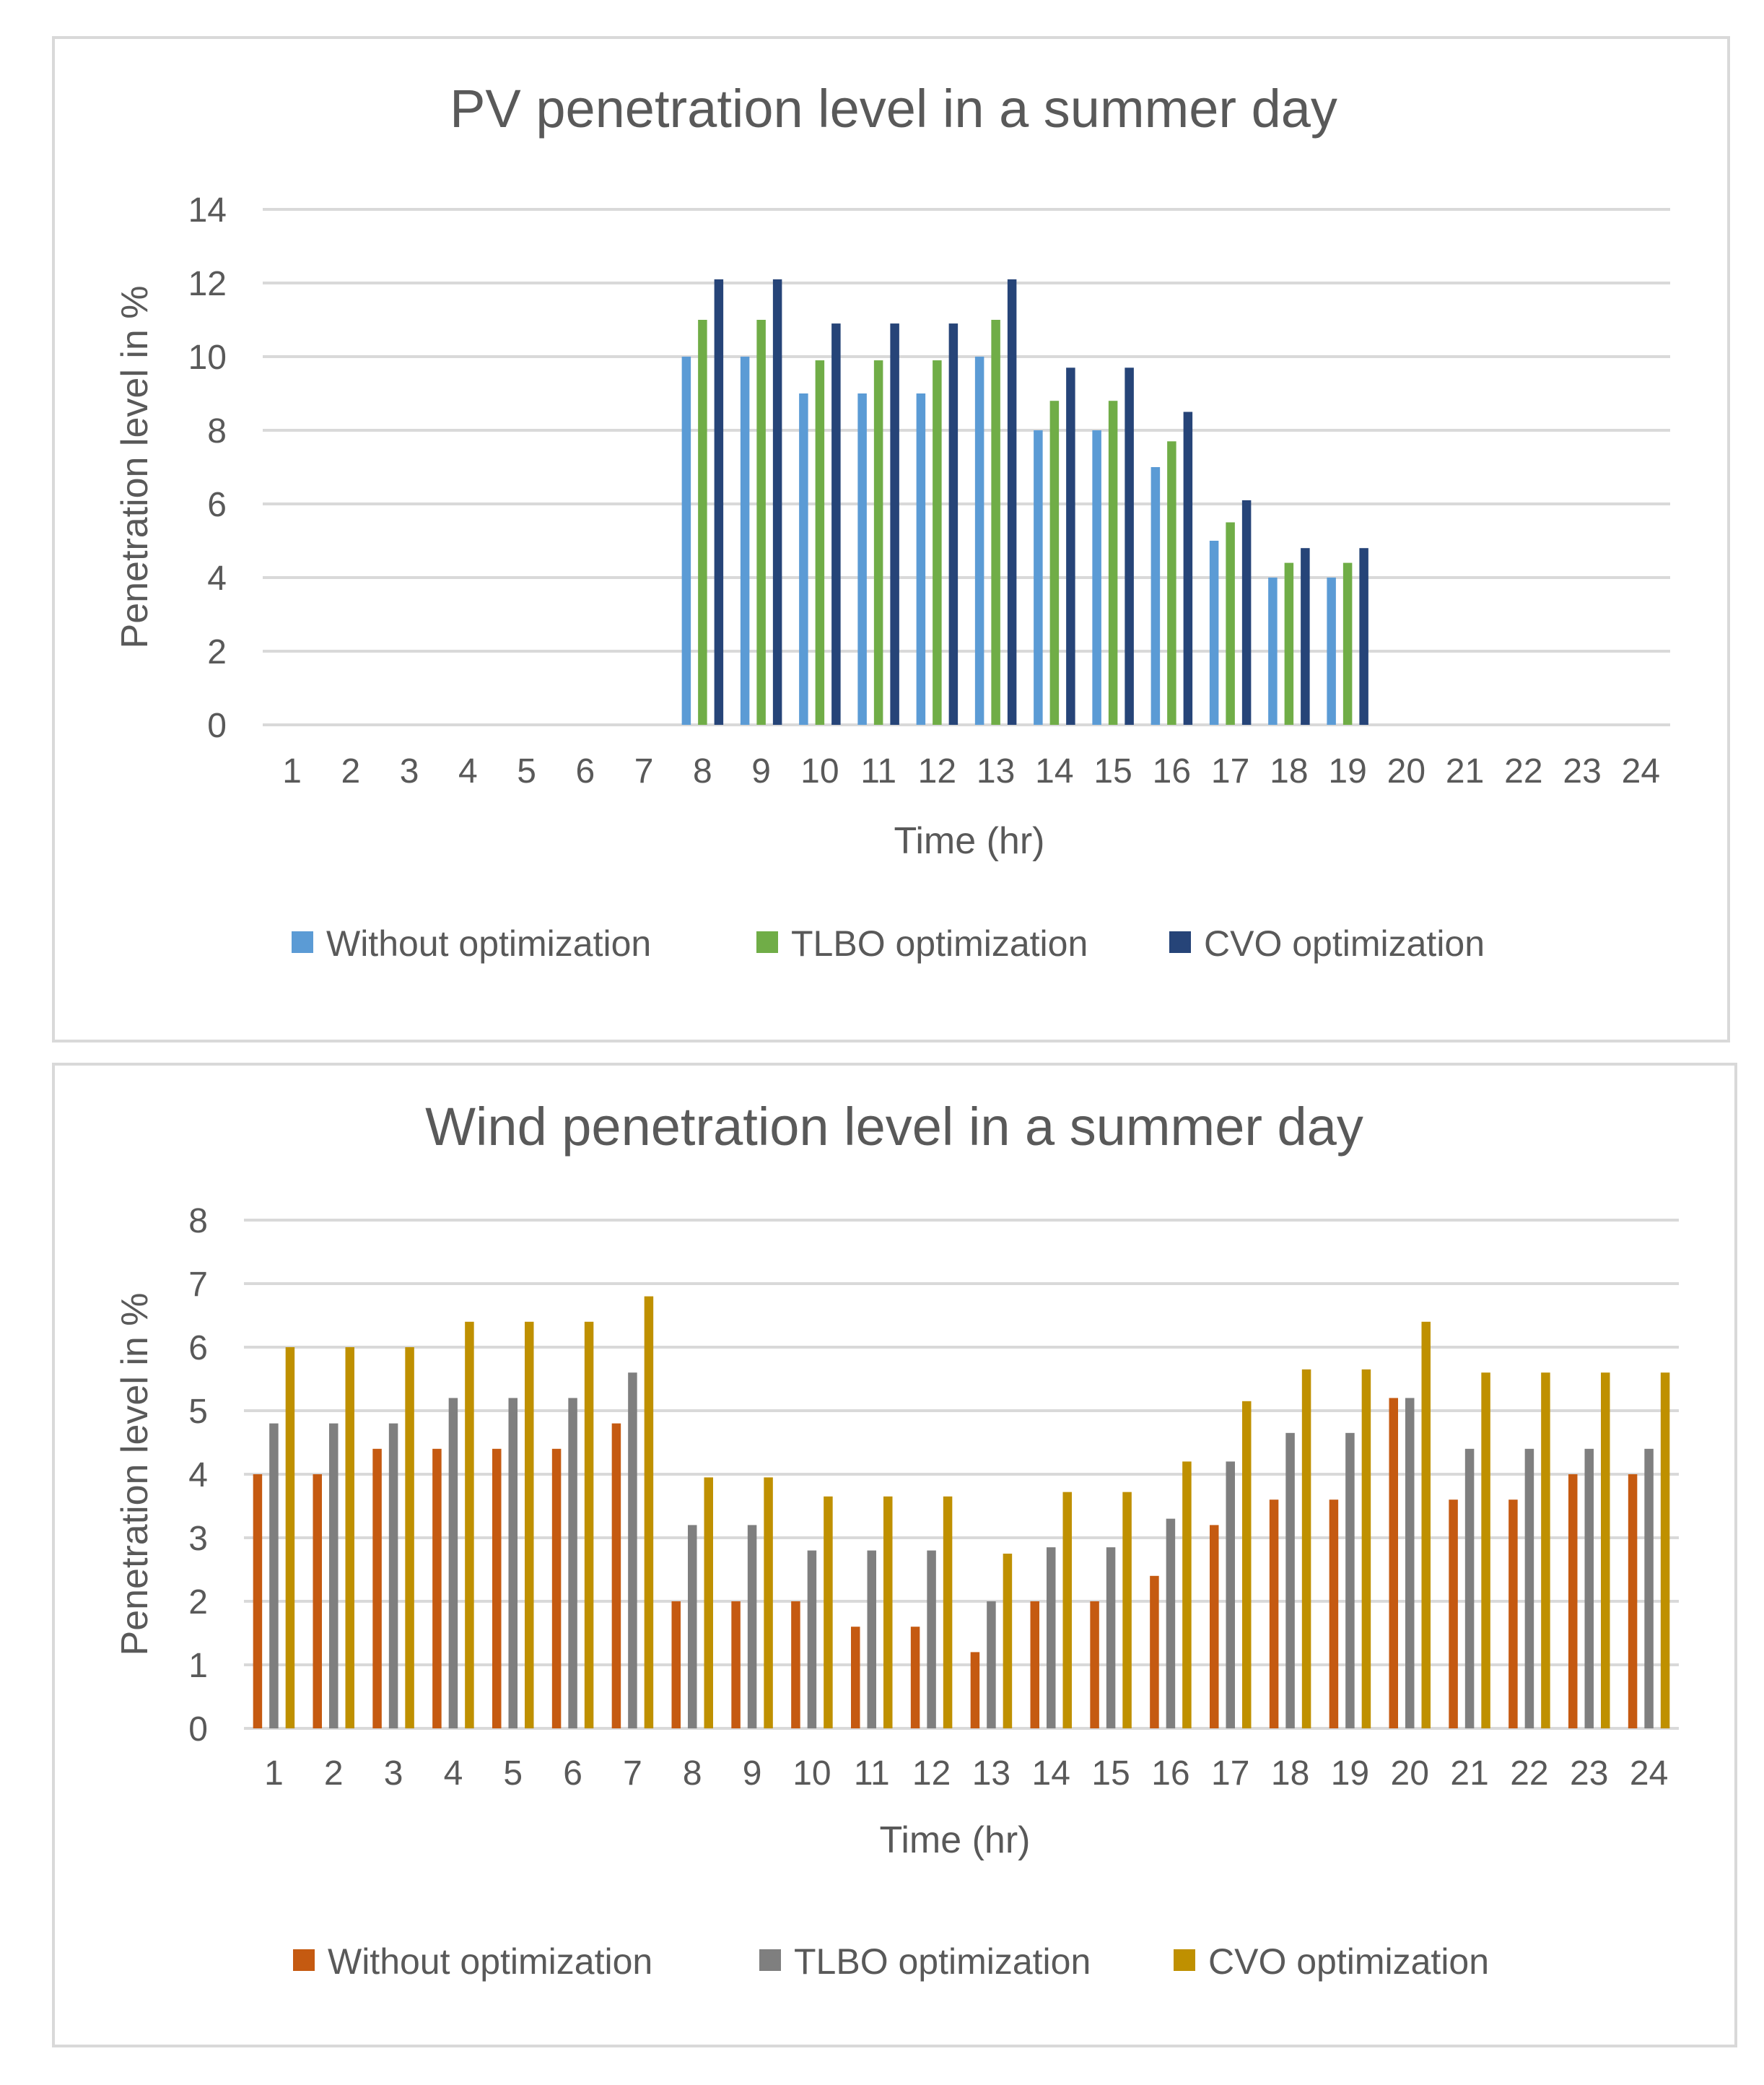 This screenshot has width=1764, height=2085. What do you see at coordinates (274, 1773) in the screenshot?
I see `wind-x-tick-label: 1` at bounding box center [274, 1773].